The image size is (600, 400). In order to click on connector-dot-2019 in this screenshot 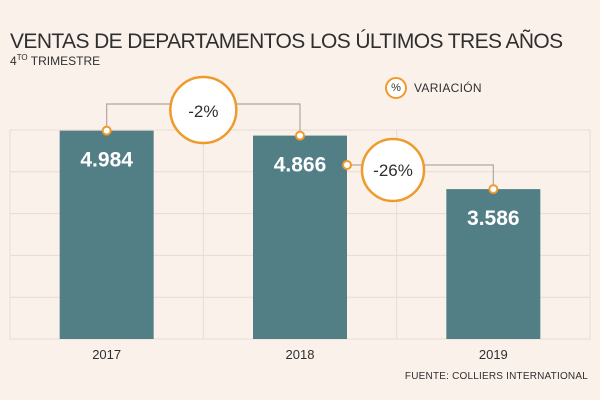, I will do `click(493, 189)`.